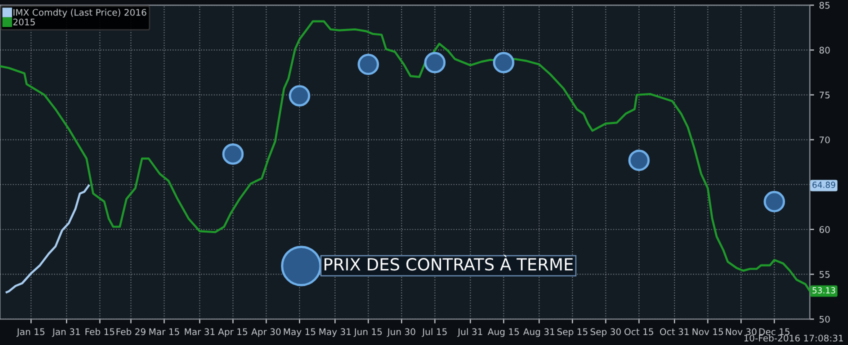 The height and width of the screenshot is (345, 848). What do you see at coordinates (266, 332) in the screenshot?
I see `x-tick-label: Apr 30` at bounding box center [266, 332].